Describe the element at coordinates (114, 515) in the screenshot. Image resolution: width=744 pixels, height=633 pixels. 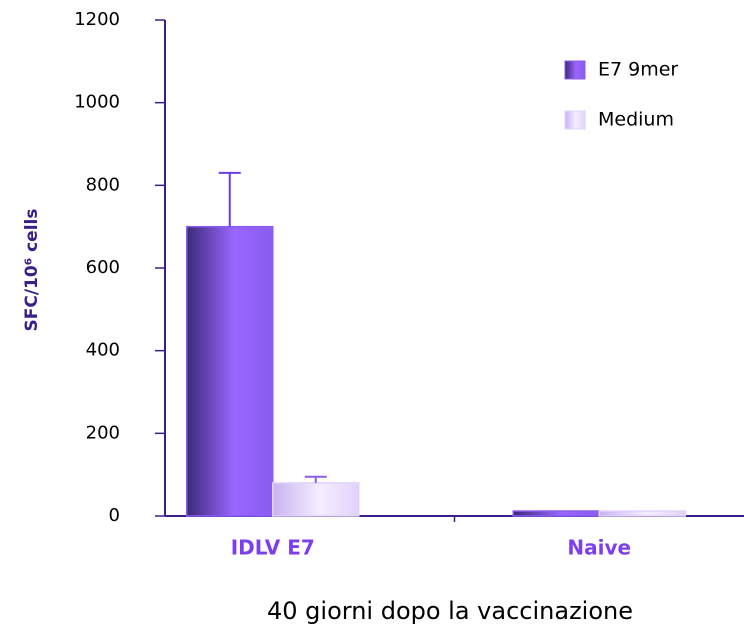
I see `y-tick-label: 0` at that location.